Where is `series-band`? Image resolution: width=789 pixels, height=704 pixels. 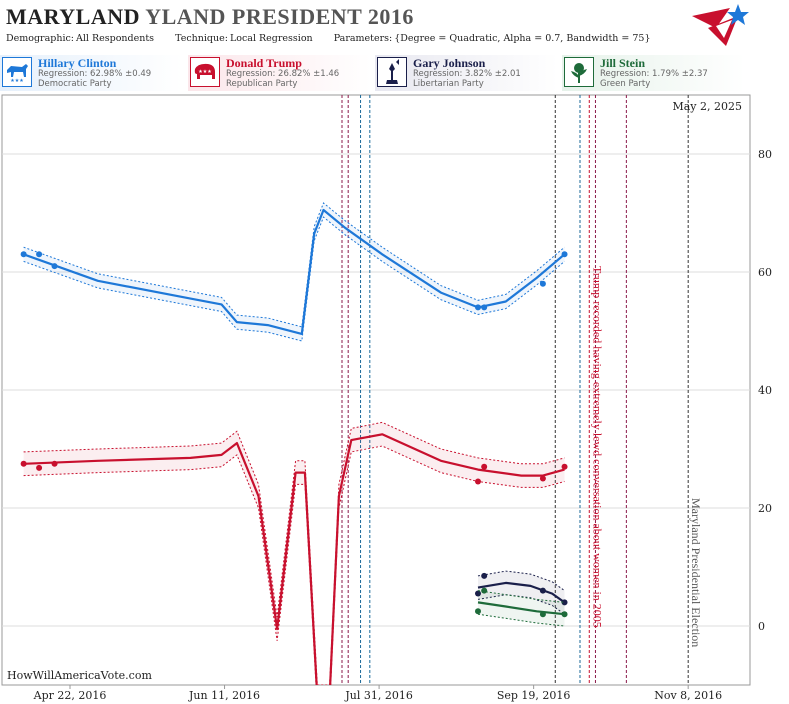 series-band is located at coordinates (521, 593).